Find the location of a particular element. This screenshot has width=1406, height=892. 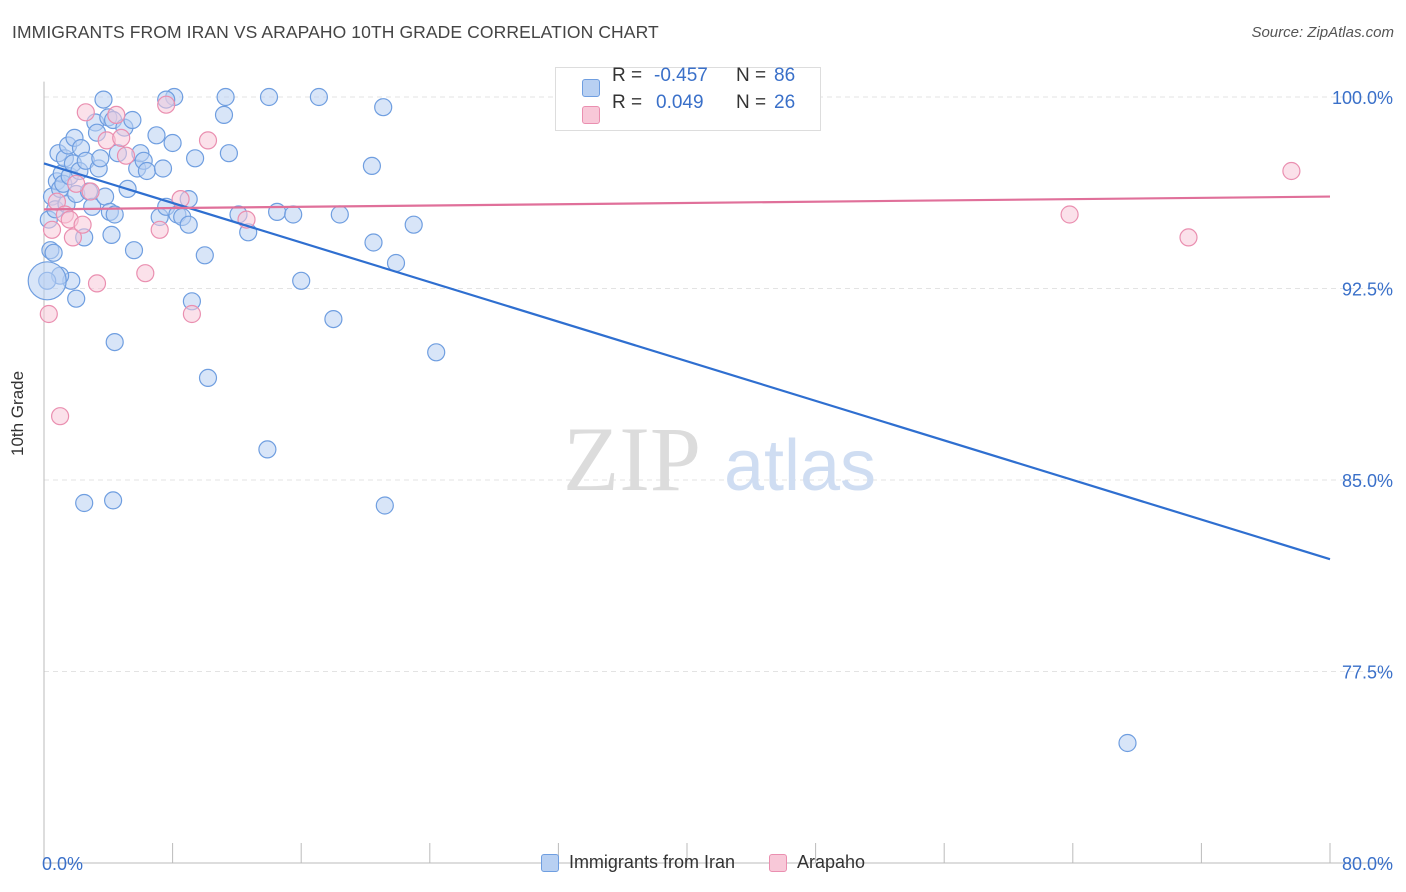

x-tick-label-0: 0.0% is located at coordinates (62, 864).